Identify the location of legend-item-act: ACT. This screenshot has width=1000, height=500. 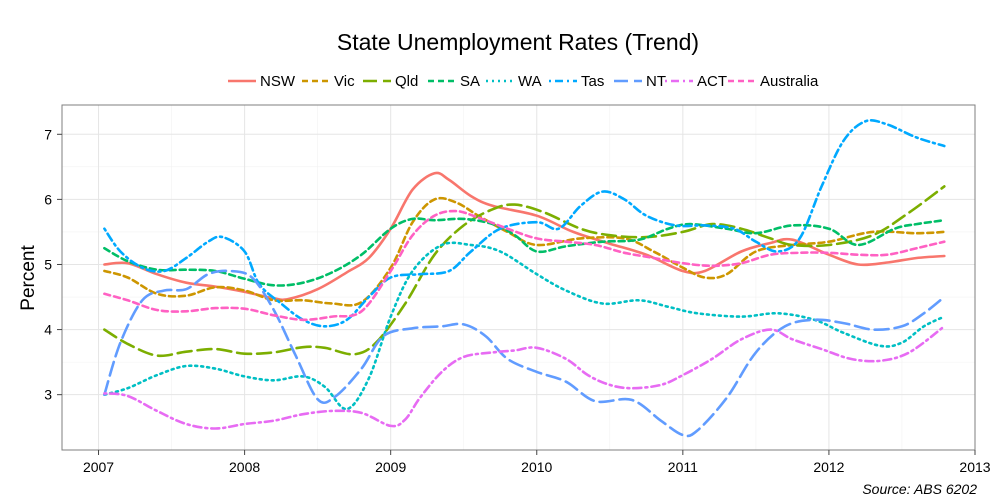
(696, 81).